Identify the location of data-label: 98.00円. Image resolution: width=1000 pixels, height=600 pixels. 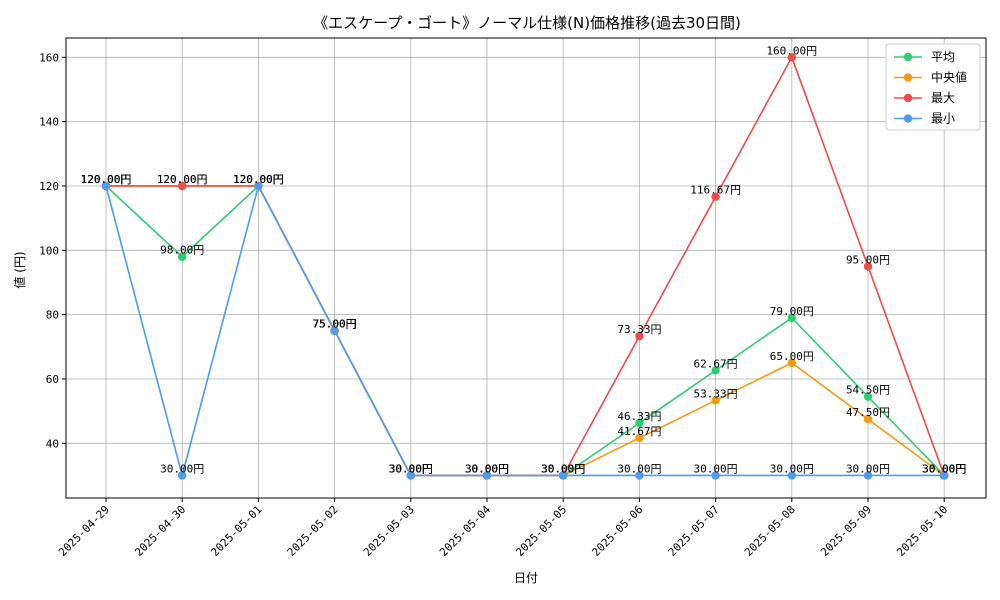
(182, 250).